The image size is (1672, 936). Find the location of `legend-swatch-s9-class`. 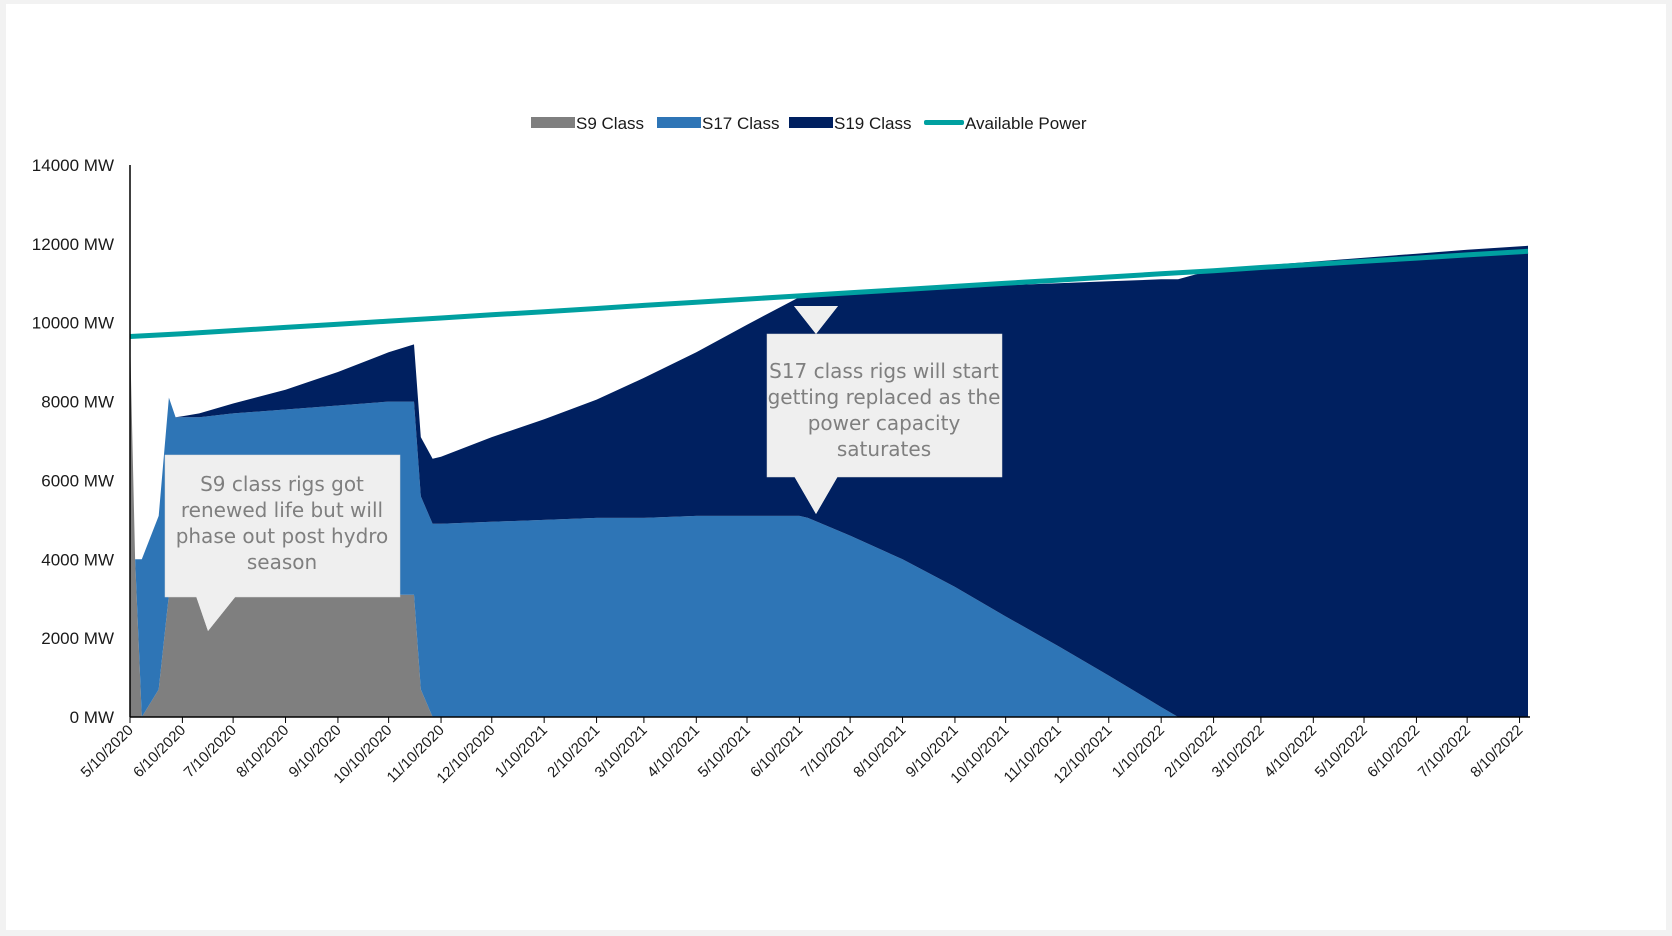

legend-swatch-s9-class is located at coordinates (553, 122).